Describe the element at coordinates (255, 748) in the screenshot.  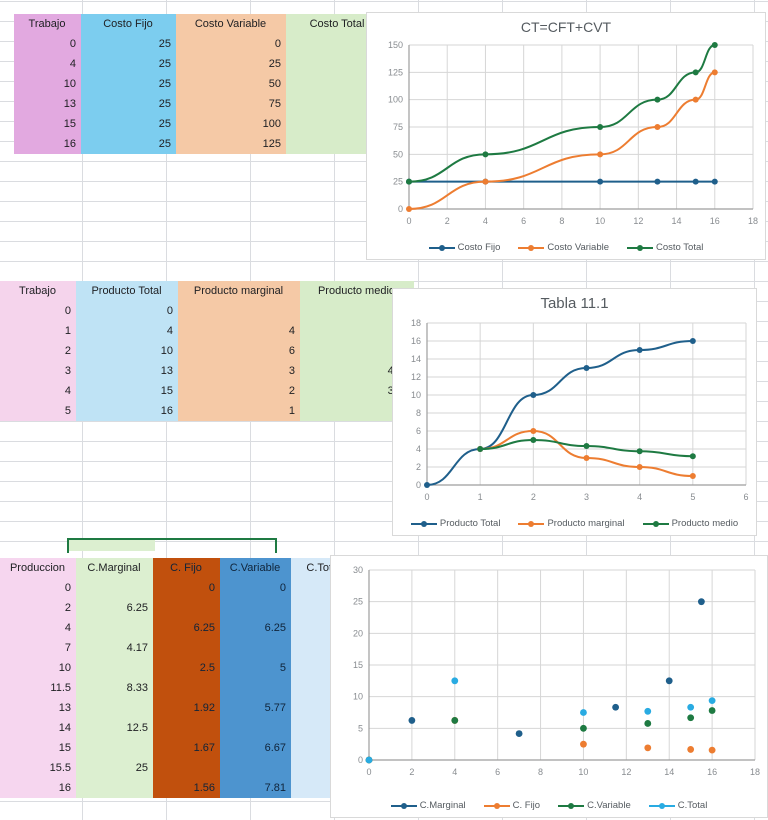
I see `cell: 6.67` at that location.